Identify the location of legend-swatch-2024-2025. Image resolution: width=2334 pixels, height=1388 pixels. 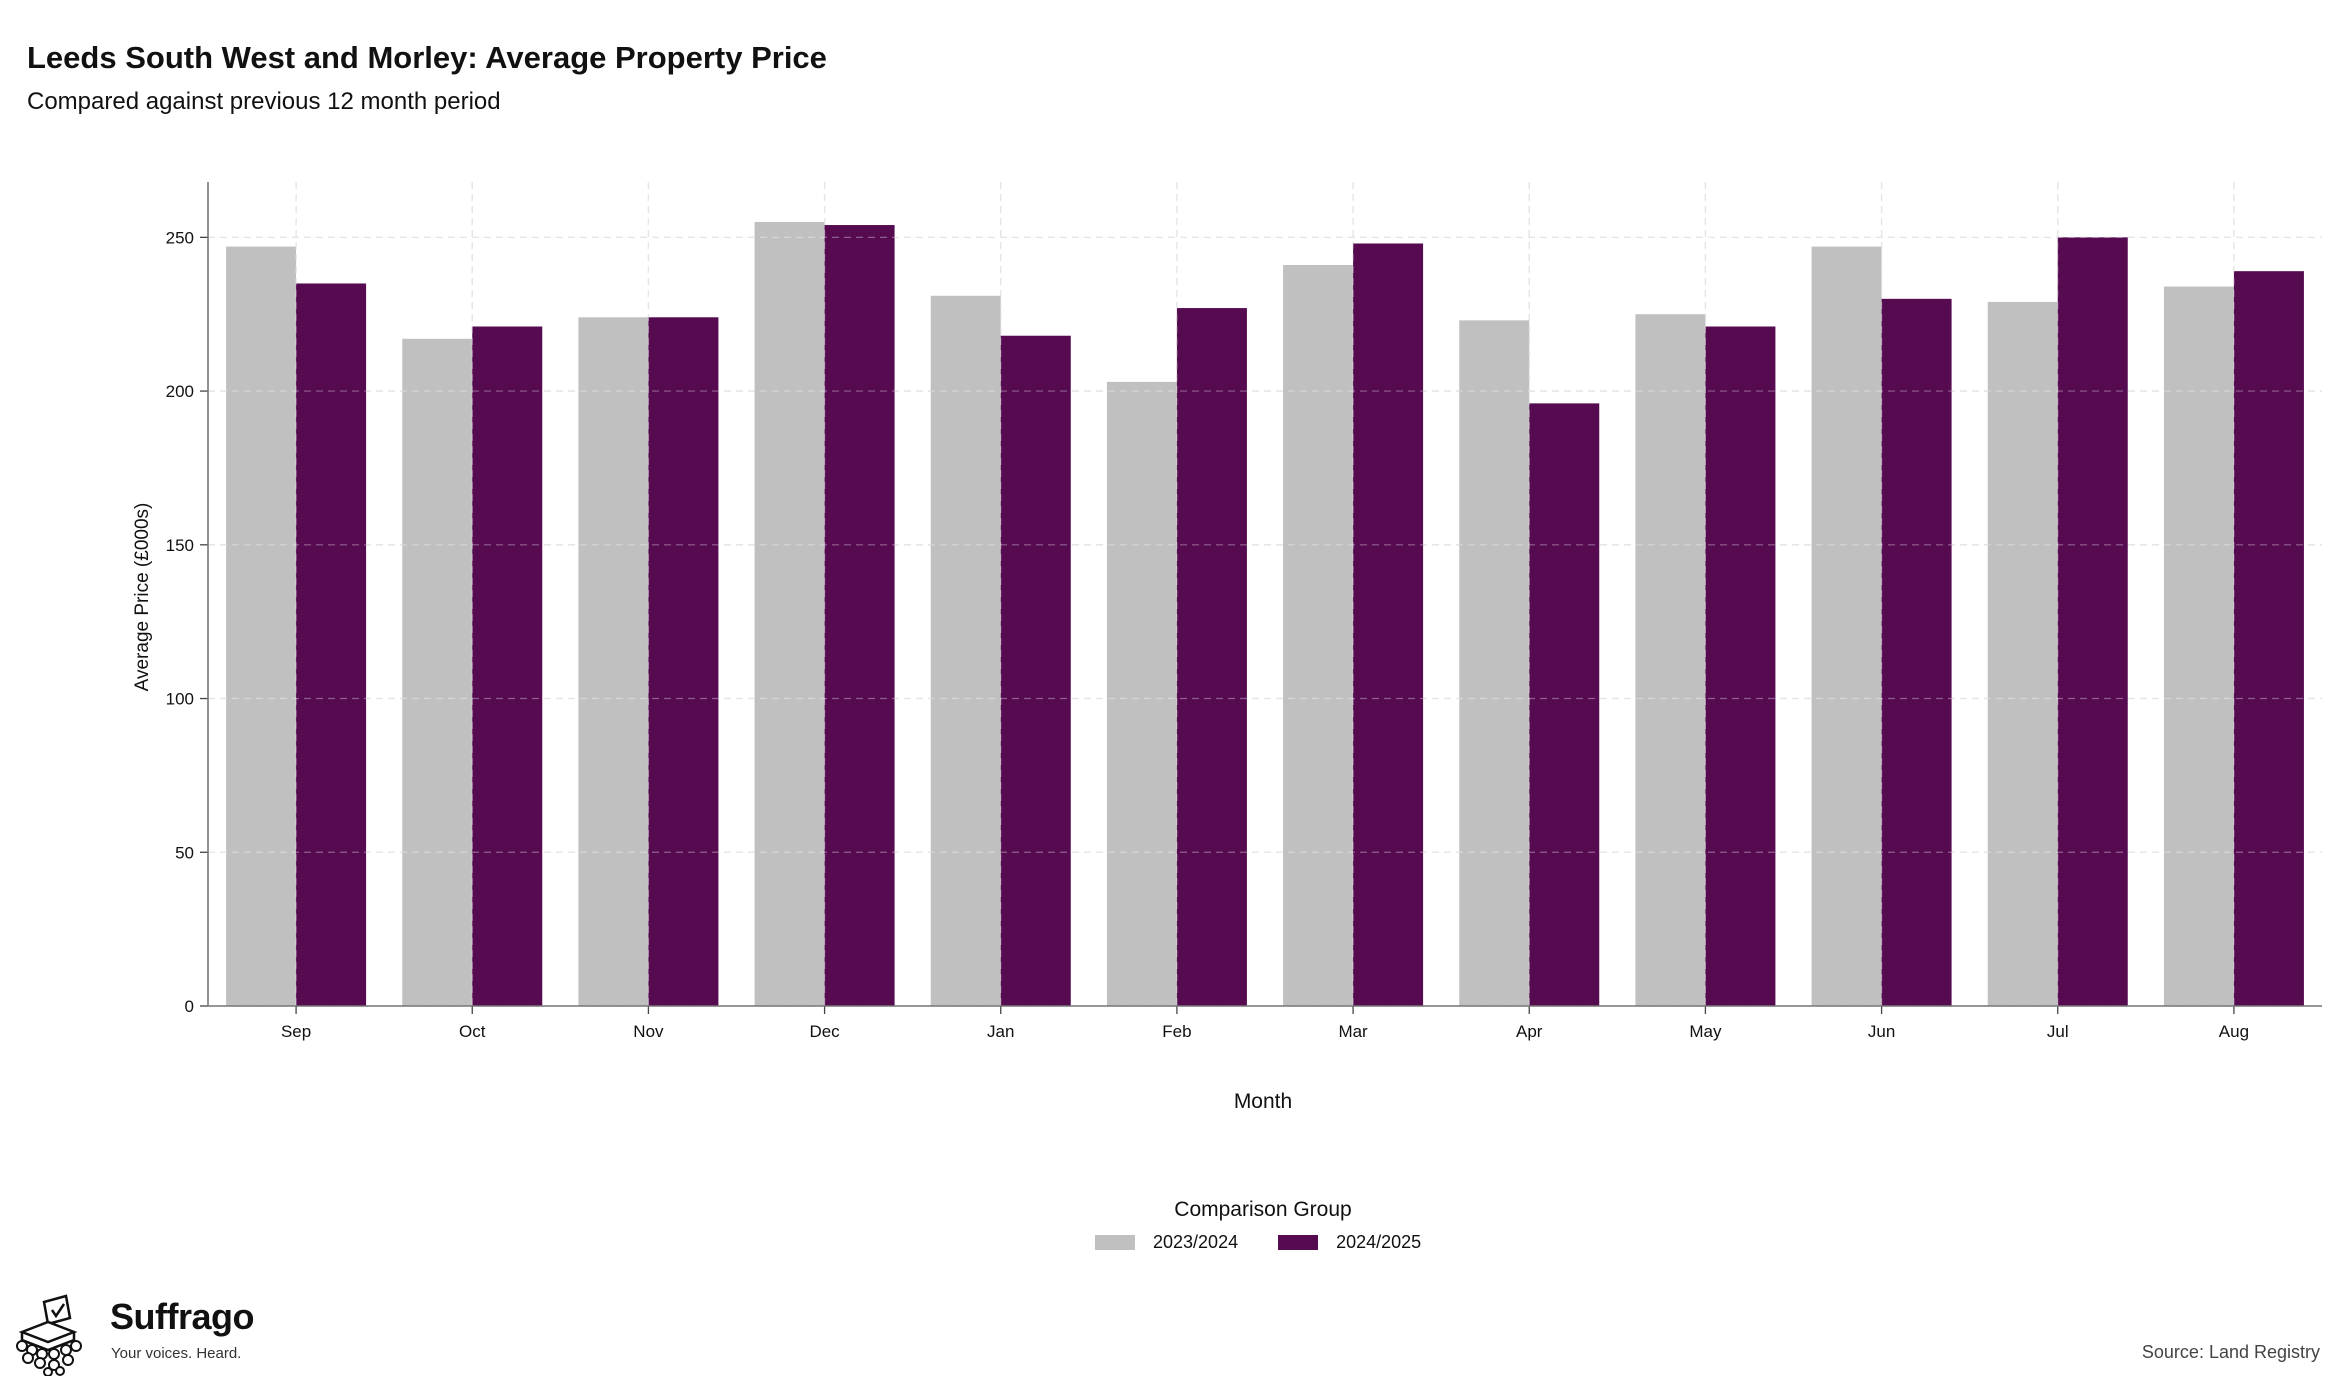
(1298, 1242).